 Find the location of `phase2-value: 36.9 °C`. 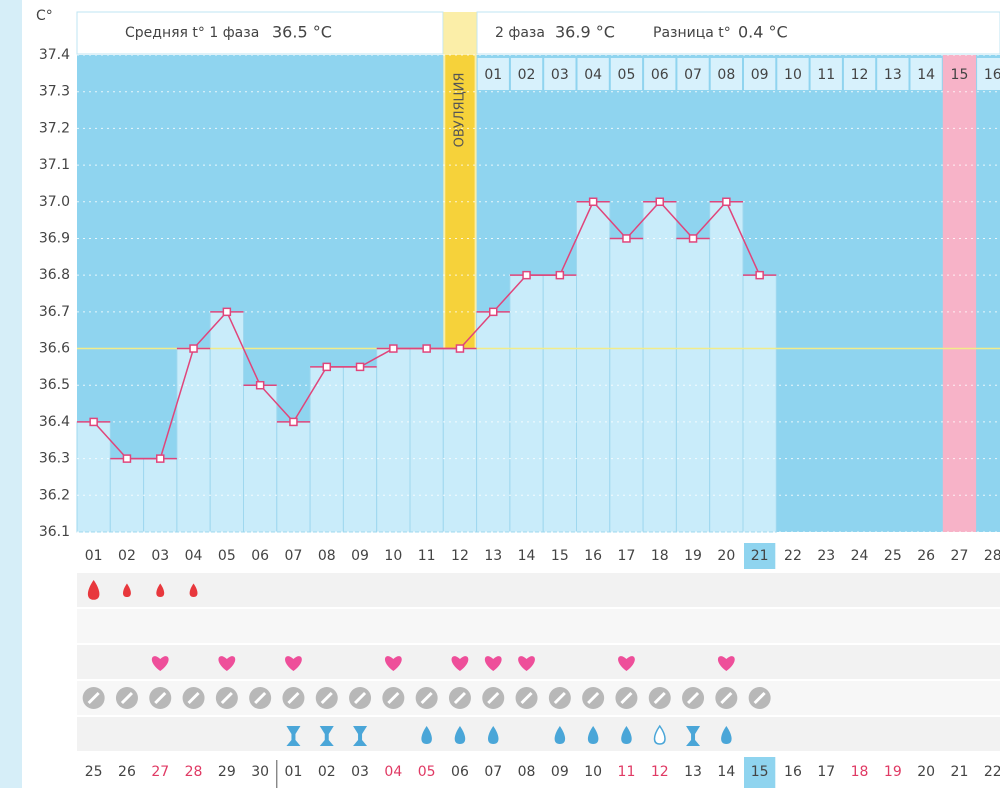

phase2-value: 36.9 °C is located at coordinates (585, 32).